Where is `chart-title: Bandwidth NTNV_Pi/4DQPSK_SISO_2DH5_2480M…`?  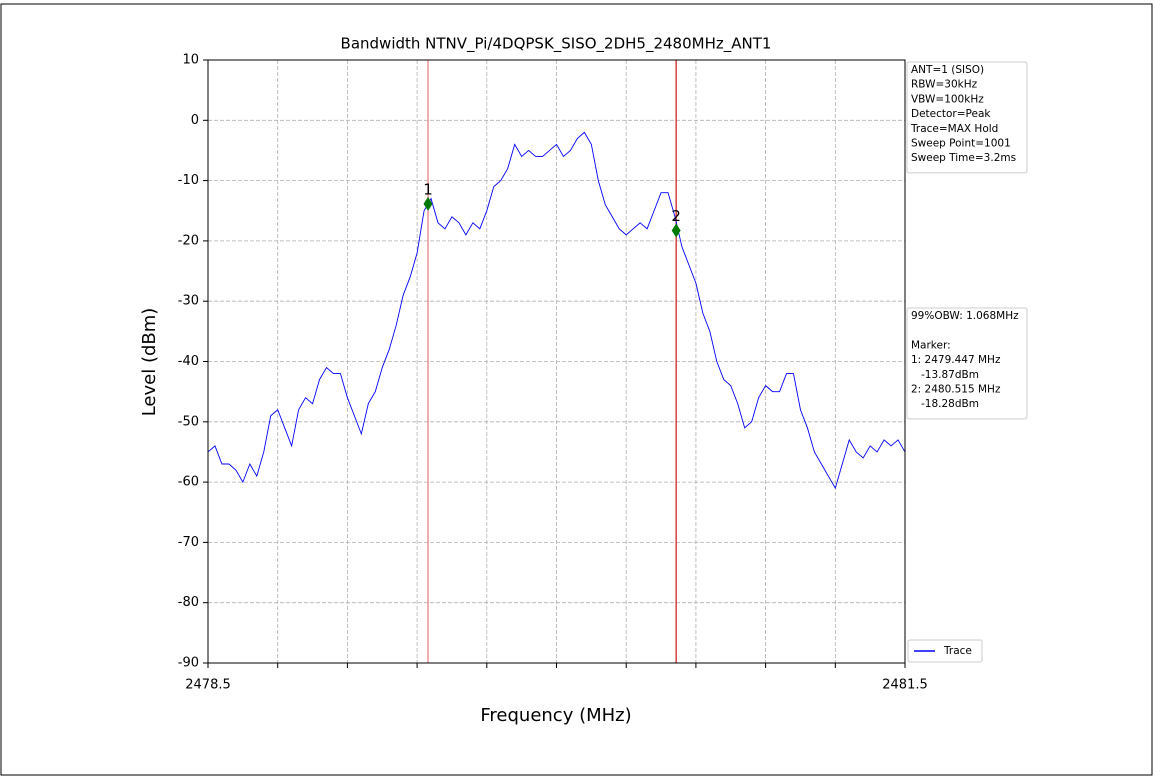 chart-title: Bandwidth NTNV_Pi/4DQPSK_SISO_2DH5_2480M… is located at coordinates (556, 44).